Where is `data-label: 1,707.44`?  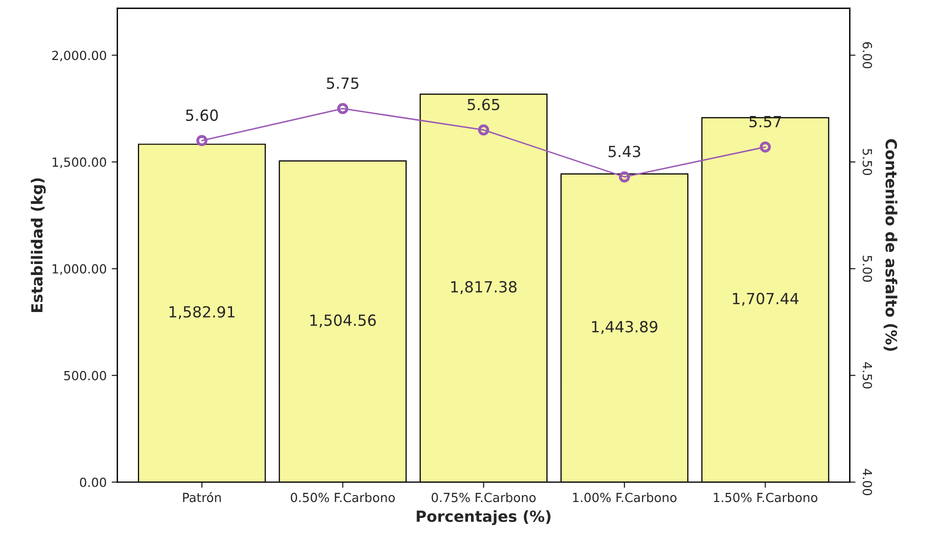 data-label: 1,707.44 is located at coordinates (765, 299).